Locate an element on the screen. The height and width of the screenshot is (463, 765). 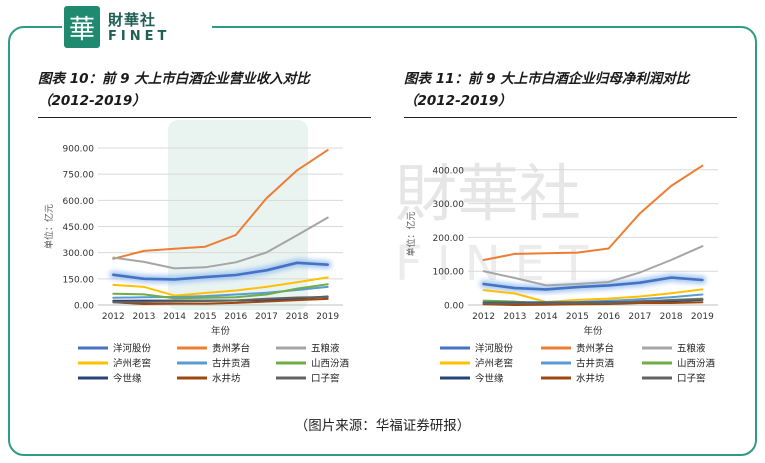
c1-legend-label: 口子窖 is located at coordinates (325, 379).